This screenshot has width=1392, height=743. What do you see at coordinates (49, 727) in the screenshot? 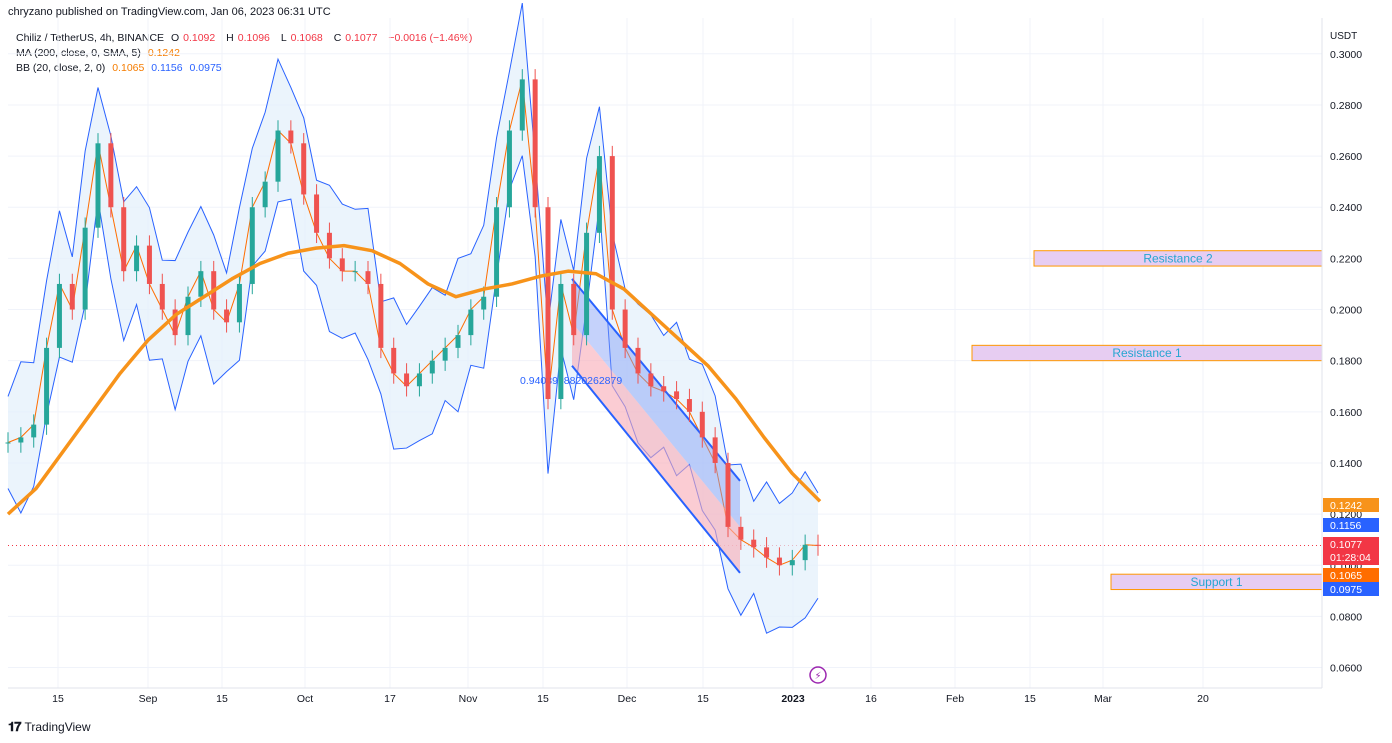
I see `tradingview-logo: 𝟏𝟕 TradingView` at bounding box center [49, 727].